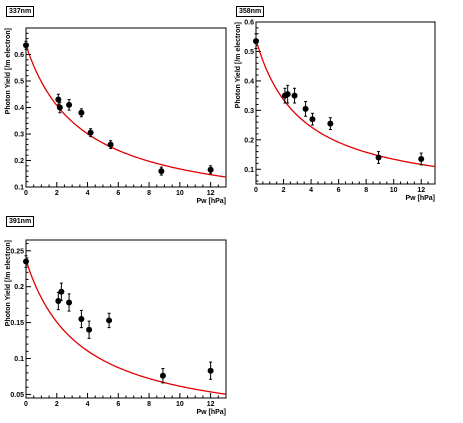 The height and width of the screenshot is (423, 463). Describe the element at coordinates (20, 11) in the screenshot. I see `chart-title: 337nm` at that location.